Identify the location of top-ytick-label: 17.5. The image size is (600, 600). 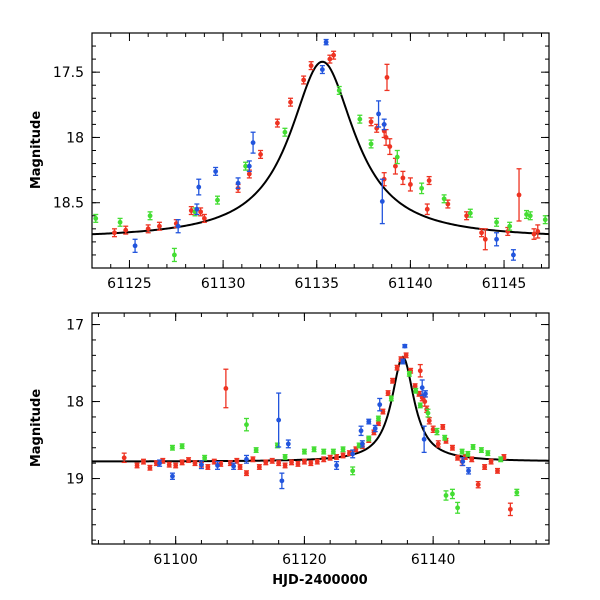
(68, 73).